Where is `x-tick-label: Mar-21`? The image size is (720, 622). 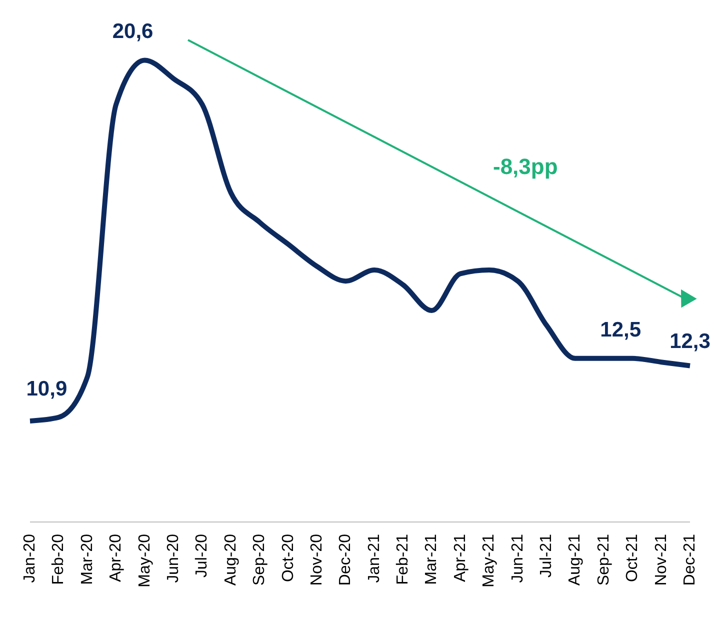 x-tick-label: Mar-21 is located at coordinates (431, 559).